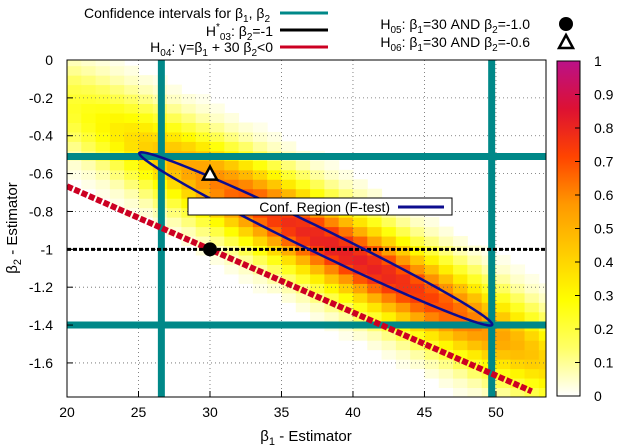 The image size is (622, 447). What do you see at coordinates (604, 95) in the screenshot?
I see `colorbar-tick-label: 0.9` at bounding box center [604, 95].